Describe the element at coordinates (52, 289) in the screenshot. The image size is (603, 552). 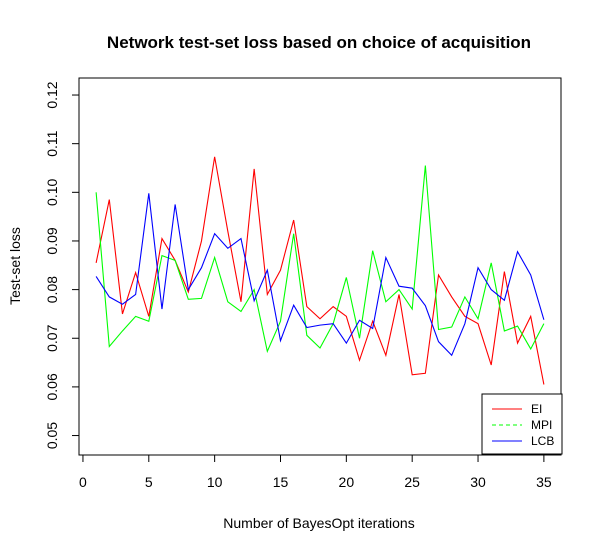
I see `y-tick-label: 0.08` at that location.